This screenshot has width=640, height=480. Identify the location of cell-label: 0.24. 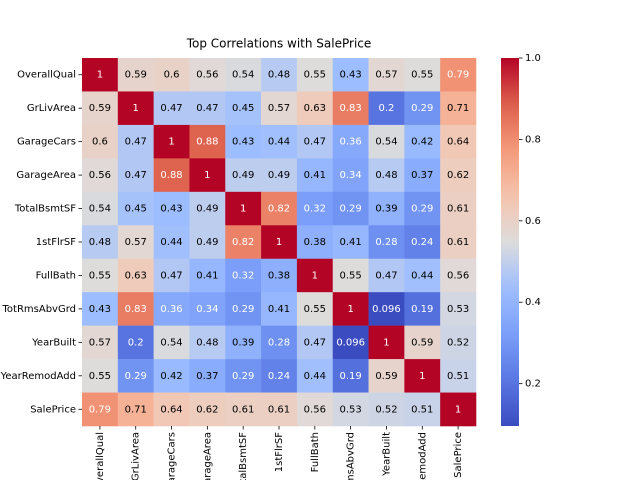
(279, 376).